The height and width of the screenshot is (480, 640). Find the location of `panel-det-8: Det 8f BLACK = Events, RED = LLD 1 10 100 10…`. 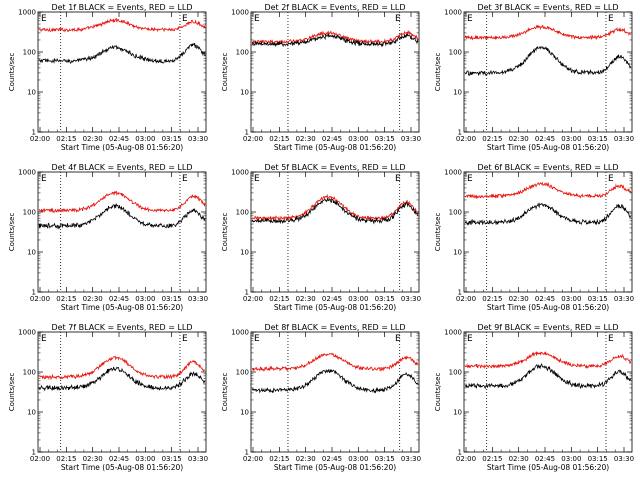

panel-det-8: Det 8f BLACK = Events, RED = LLD 1 10 100 10… is located at coordinates (321, 397).